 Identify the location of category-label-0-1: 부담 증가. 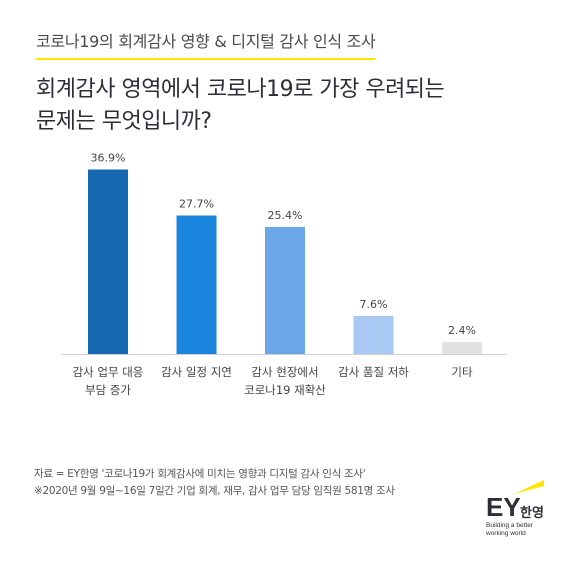
(108, 390).